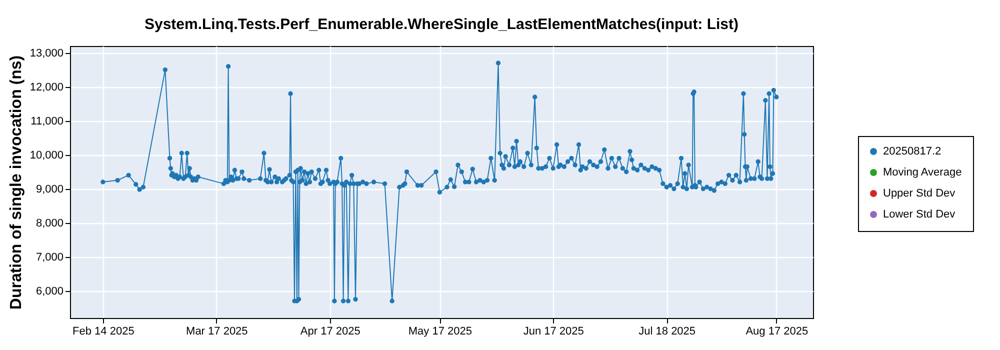 This screenshot has width=1000, height=350. Describe the element at coordinates (922, 172) in the screenshot. I see `legend-label: Moving Average` at that location.